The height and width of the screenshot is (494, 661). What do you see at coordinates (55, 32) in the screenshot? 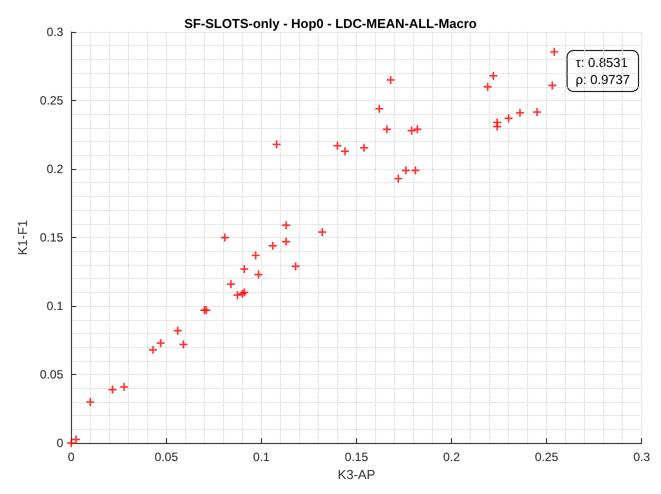
I see `y-tick-label: 0.3` at bounding box center [55, 32].